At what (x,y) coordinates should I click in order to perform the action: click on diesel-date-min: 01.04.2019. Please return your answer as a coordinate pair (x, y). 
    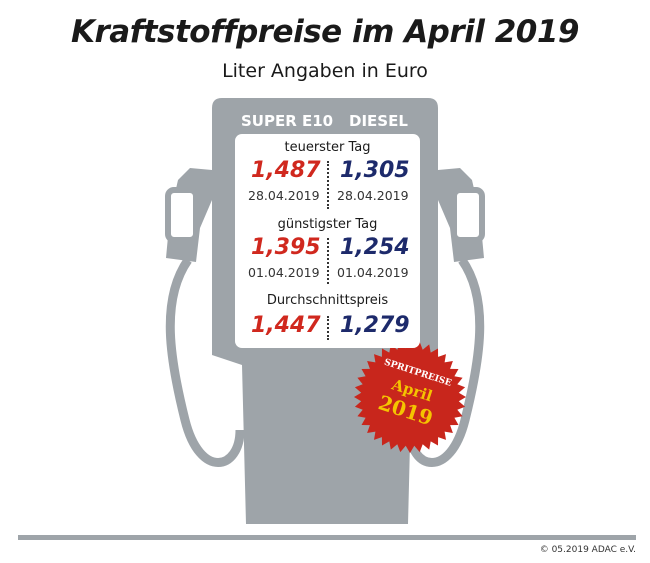
    Looking at the image, I should click on (373, 272).